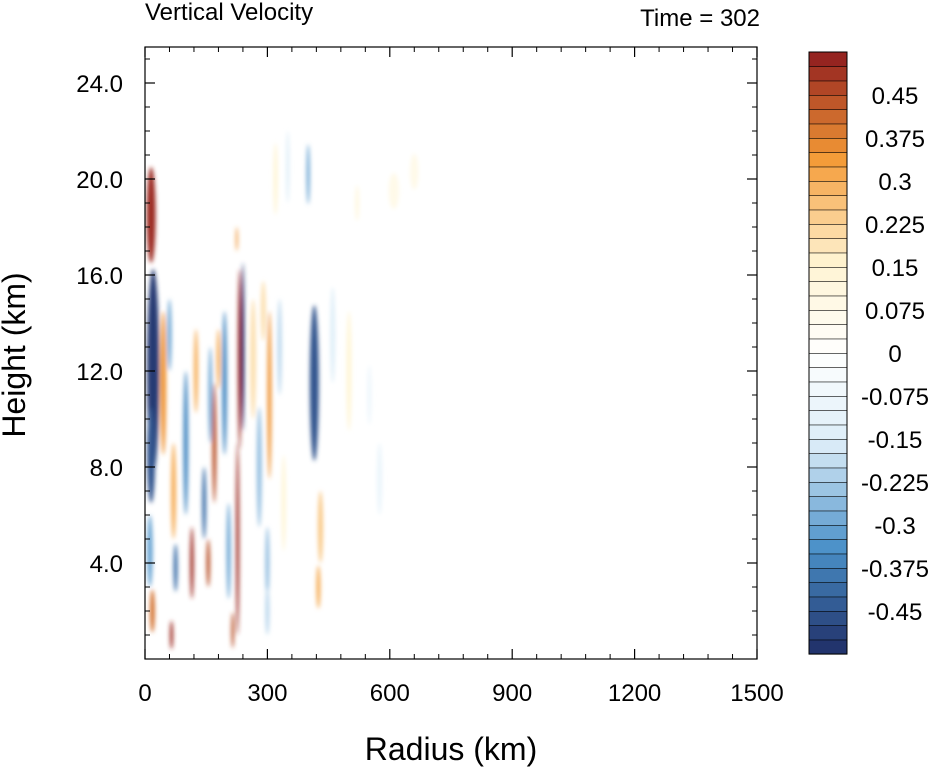  Describe the element at coordinates (229, 13) in the screenshot. I see `chart-title: Vertical Velocity` at that location.